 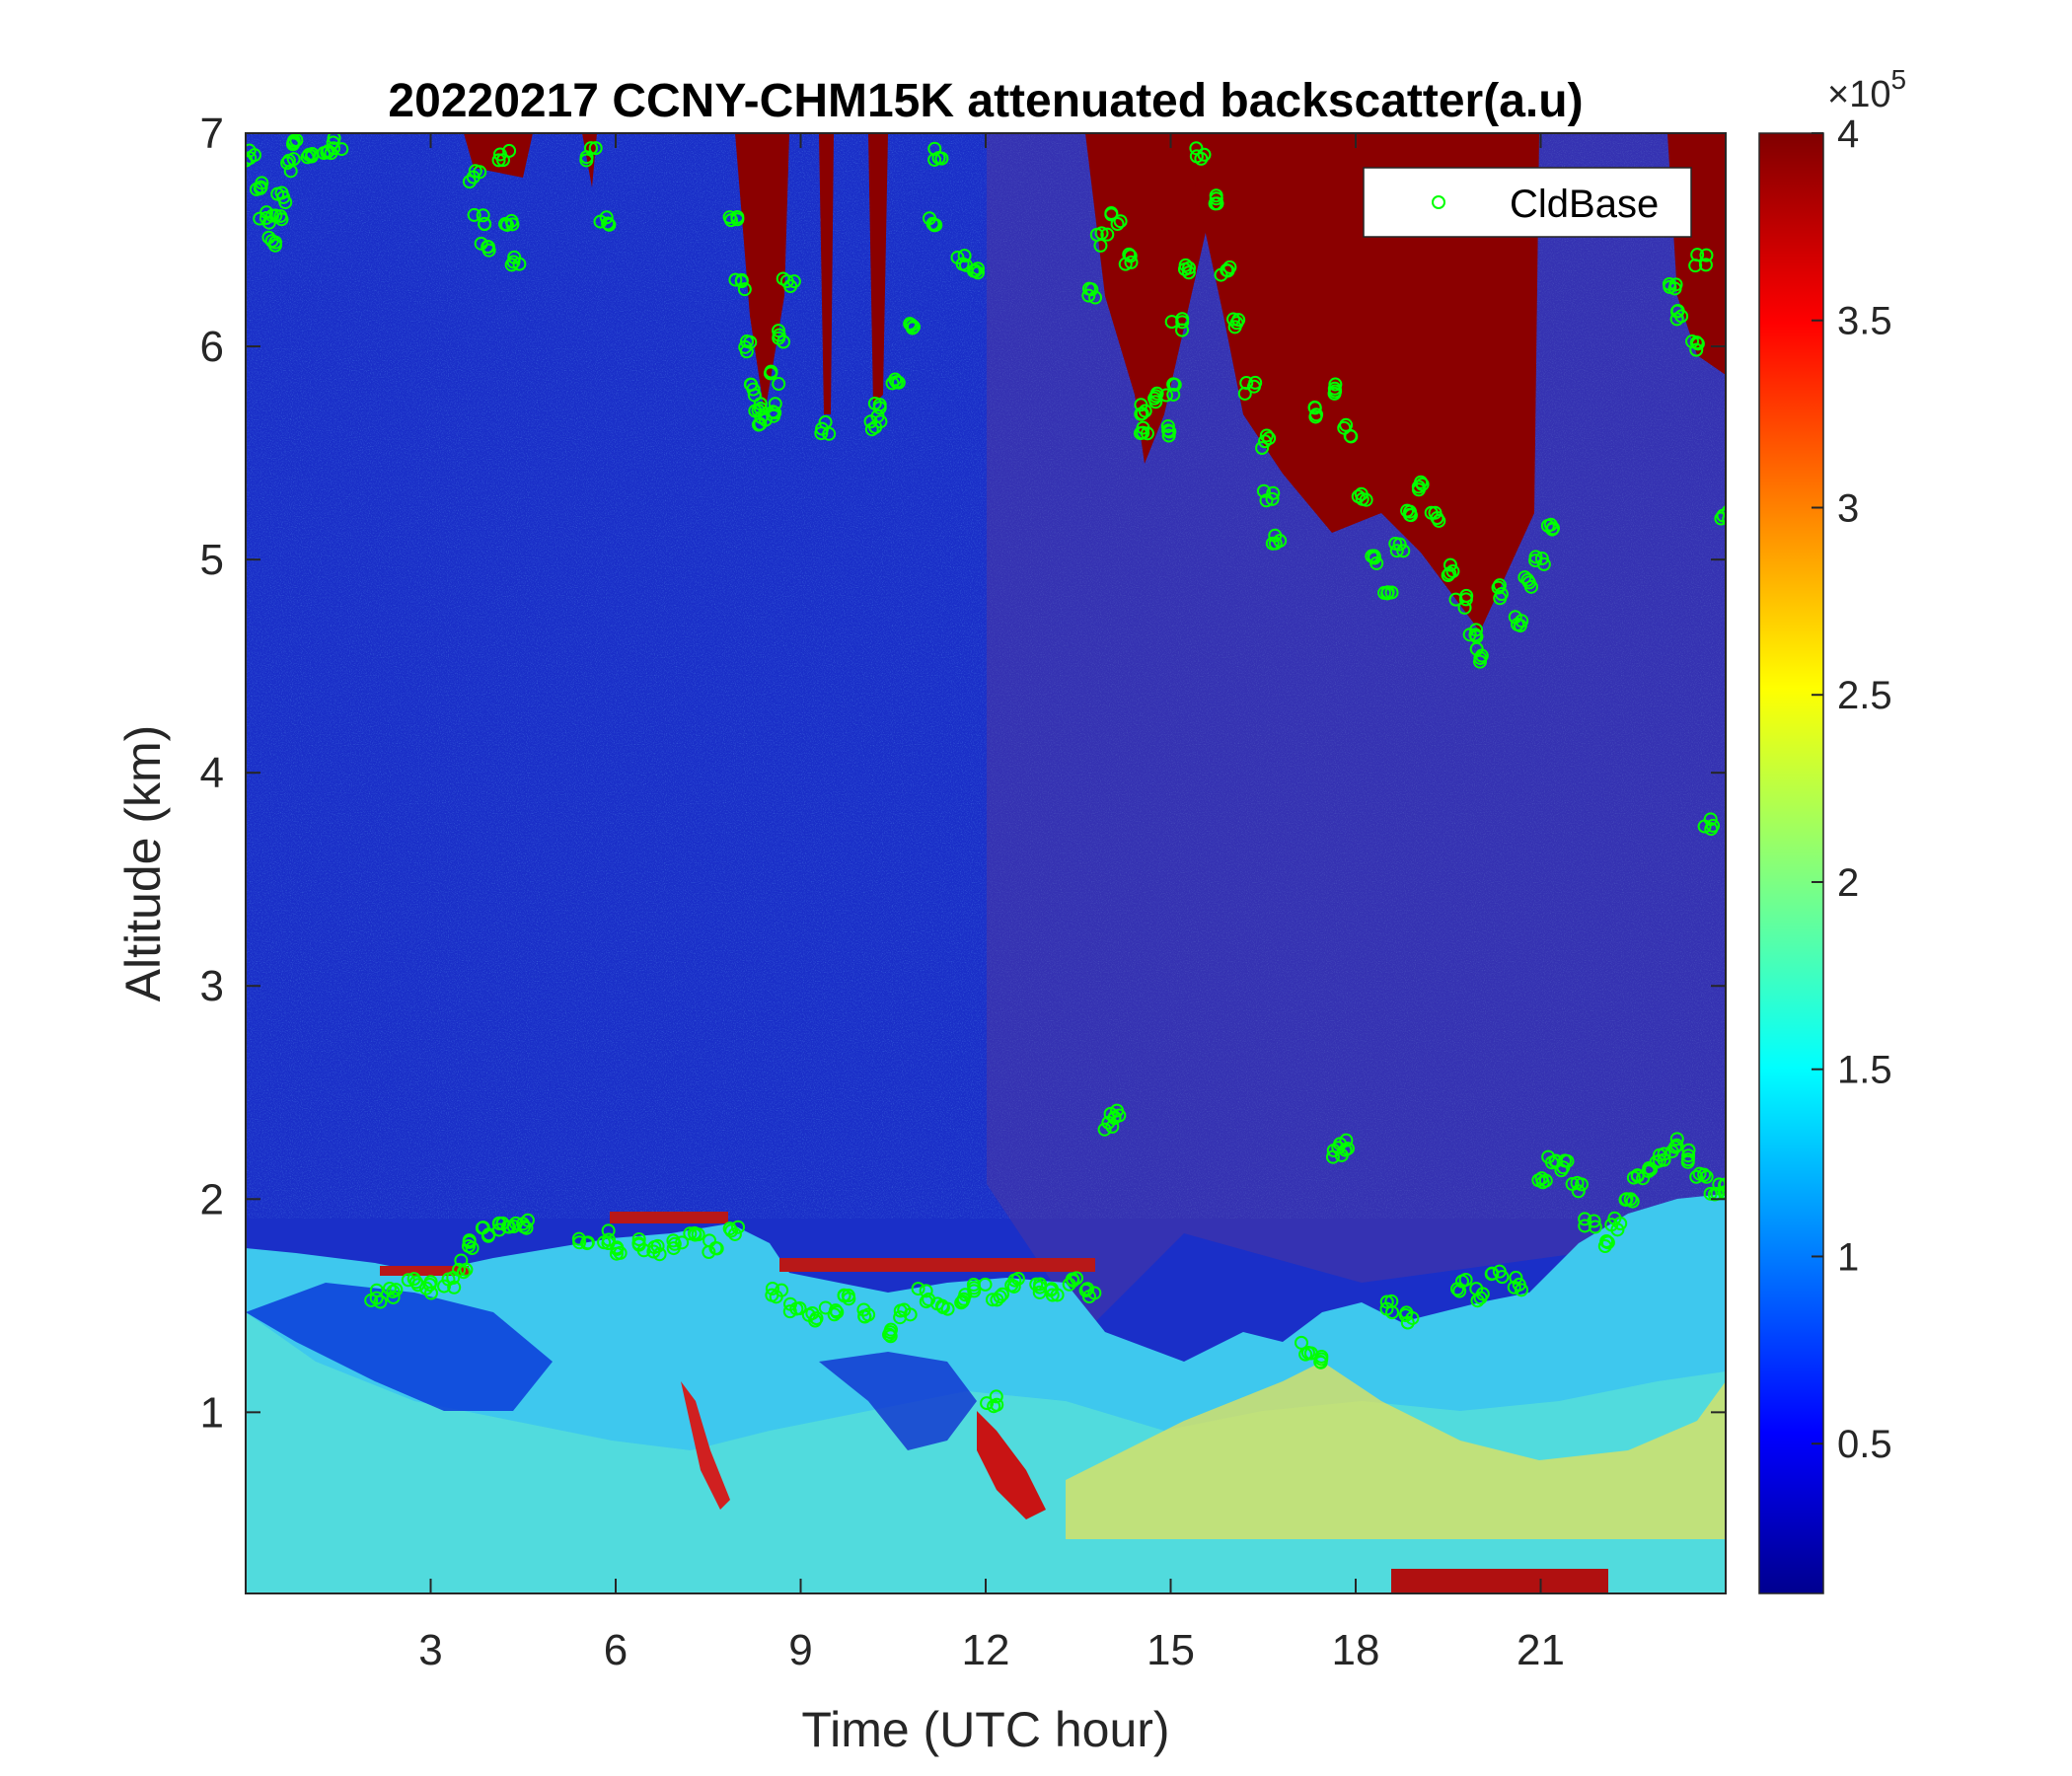 I want to click on colorbar-tick-label: 1, so click(x=1848, y=1257).